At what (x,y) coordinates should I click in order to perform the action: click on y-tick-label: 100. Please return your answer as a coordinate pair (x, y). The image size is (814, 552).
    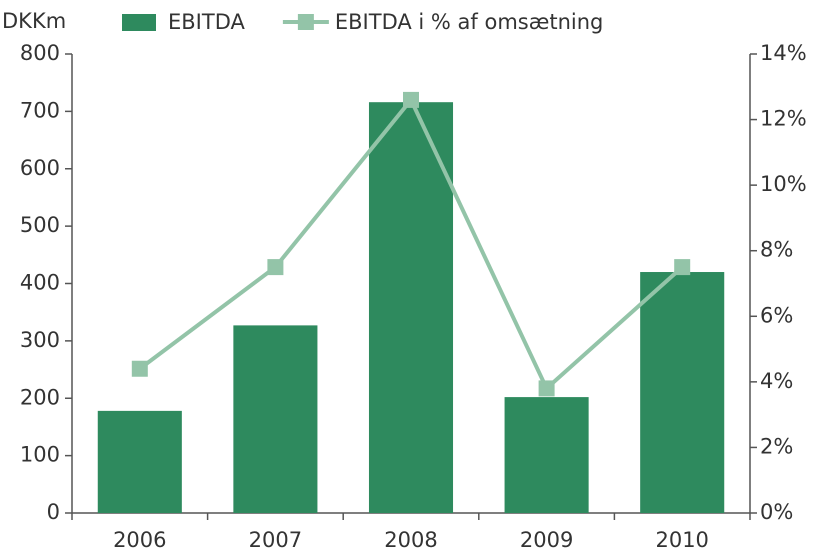
    Looking at the image, I should click on (40, 455).